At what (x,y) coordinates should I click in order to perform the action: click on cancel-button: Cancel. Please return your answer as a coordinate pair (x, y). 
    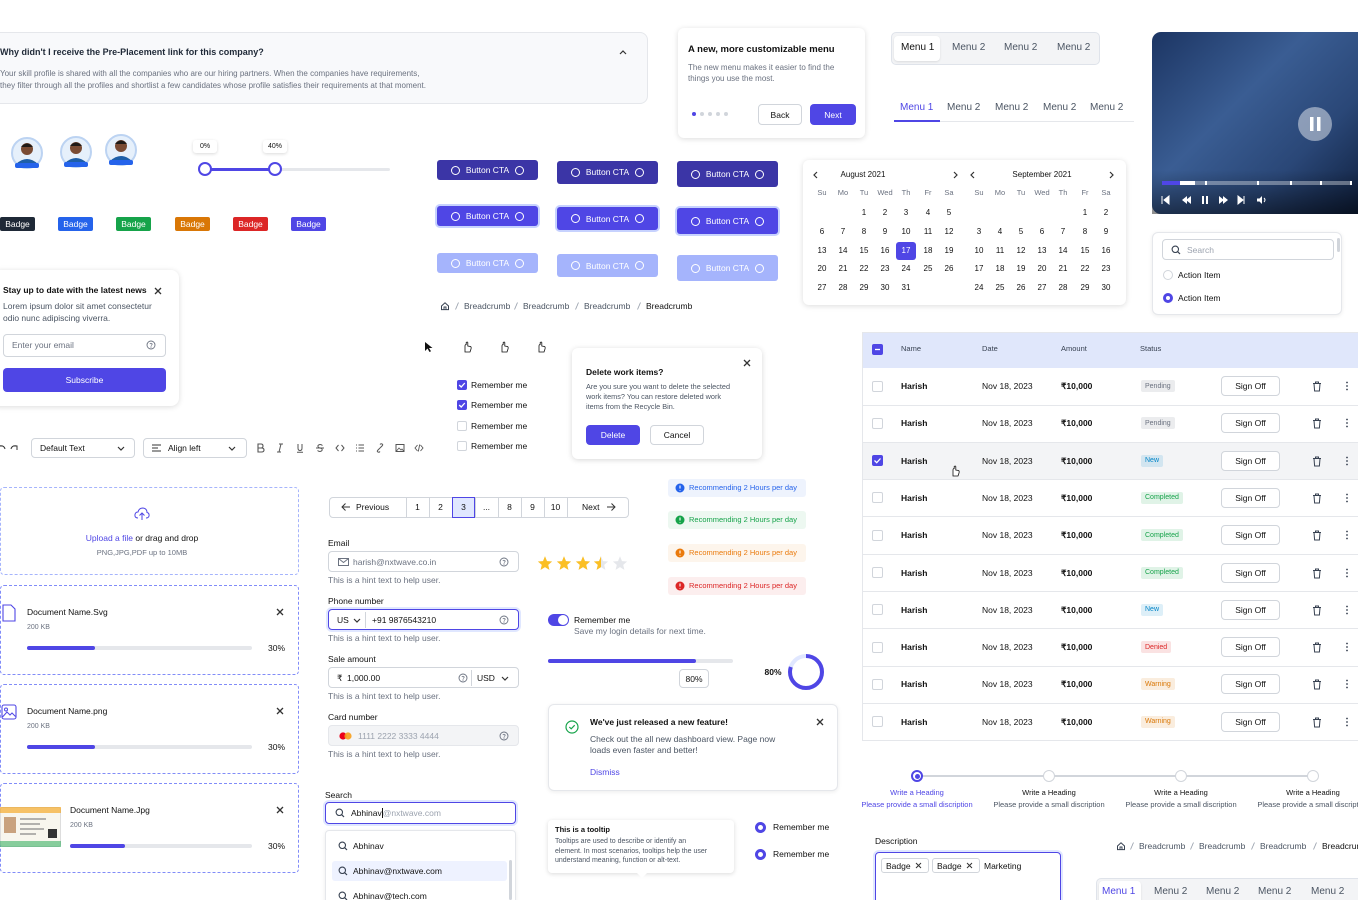
    Looking at the image, I should click on (677, 435).